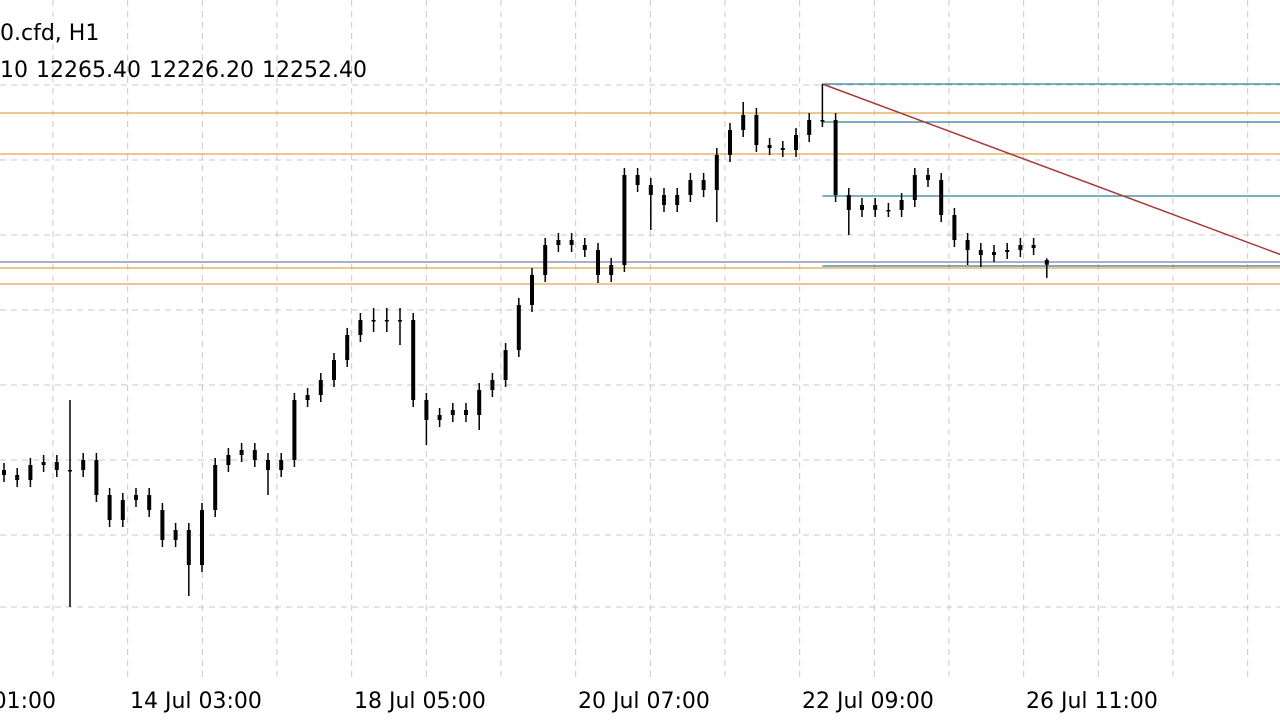 The image size is (1280, 720). I want to click on x-tick-label: 20 Jul 07:00, so click(644, 701).